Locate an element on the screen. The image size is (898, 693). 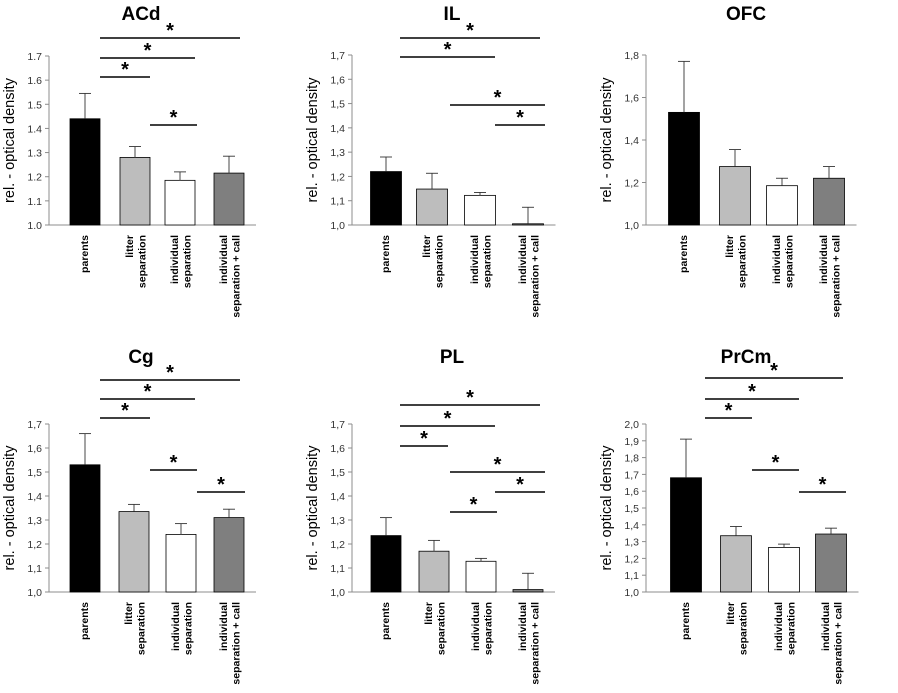
y-tick-label: 1,9 is located at coordinates (631, 442).